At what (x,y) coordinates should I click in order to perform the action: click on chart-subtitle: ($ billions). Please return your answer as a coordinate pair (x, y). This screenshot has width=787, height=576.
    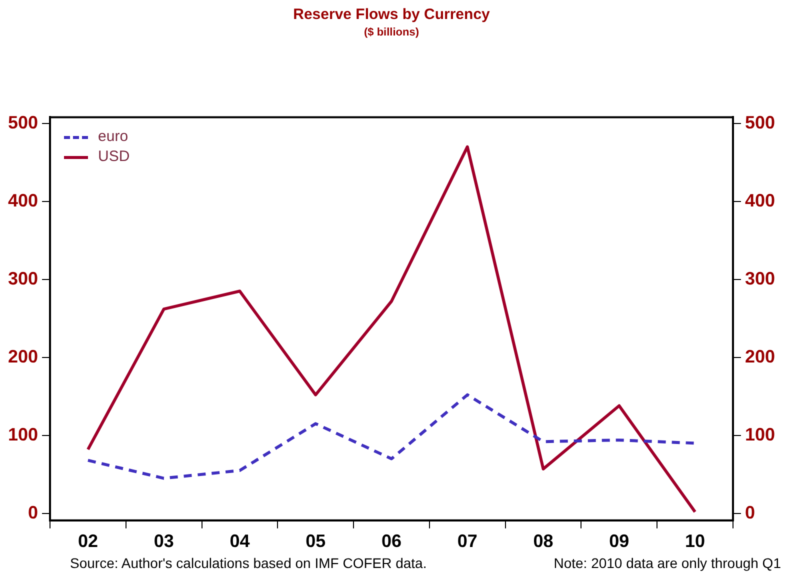
    Looking at the image, I should click on (392, 32).